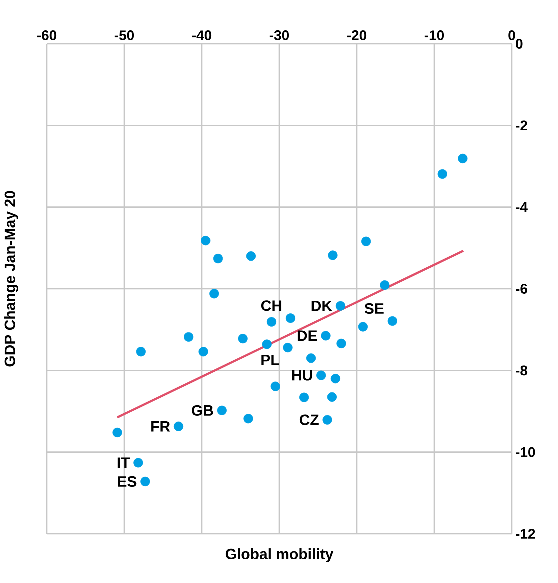 The image size is (558, 583). Describe the element at coordinates (322, 306) in the screenshot. I see `annotation: DK` at that location.